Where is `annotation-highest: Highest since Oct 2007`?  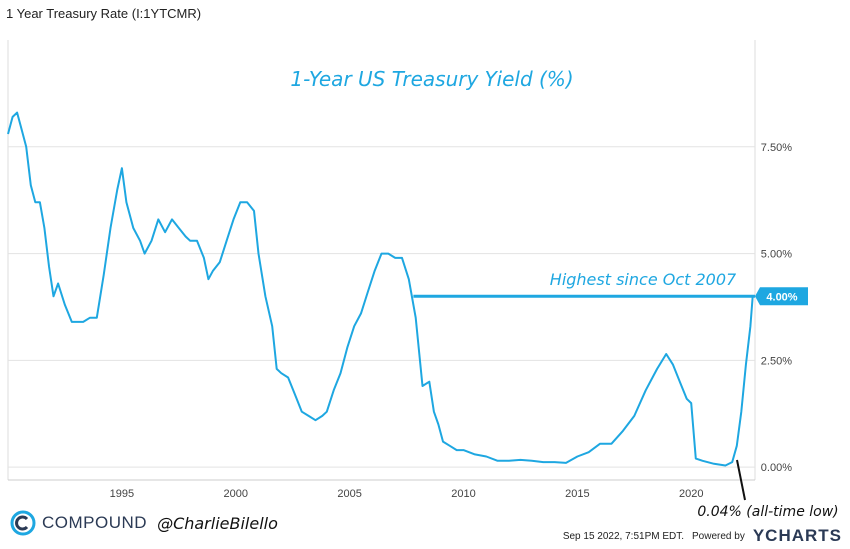 annotation-highest: Highest since Oct 2007 is located at coordinates (643, 279).